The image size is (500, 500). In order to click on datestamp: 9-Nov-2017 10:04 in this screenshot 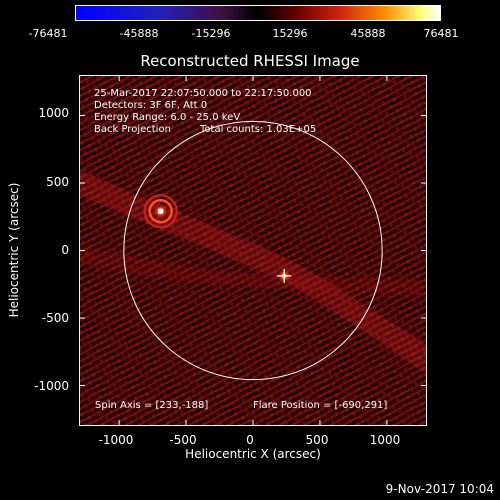, I will do `click(439, 489)`.